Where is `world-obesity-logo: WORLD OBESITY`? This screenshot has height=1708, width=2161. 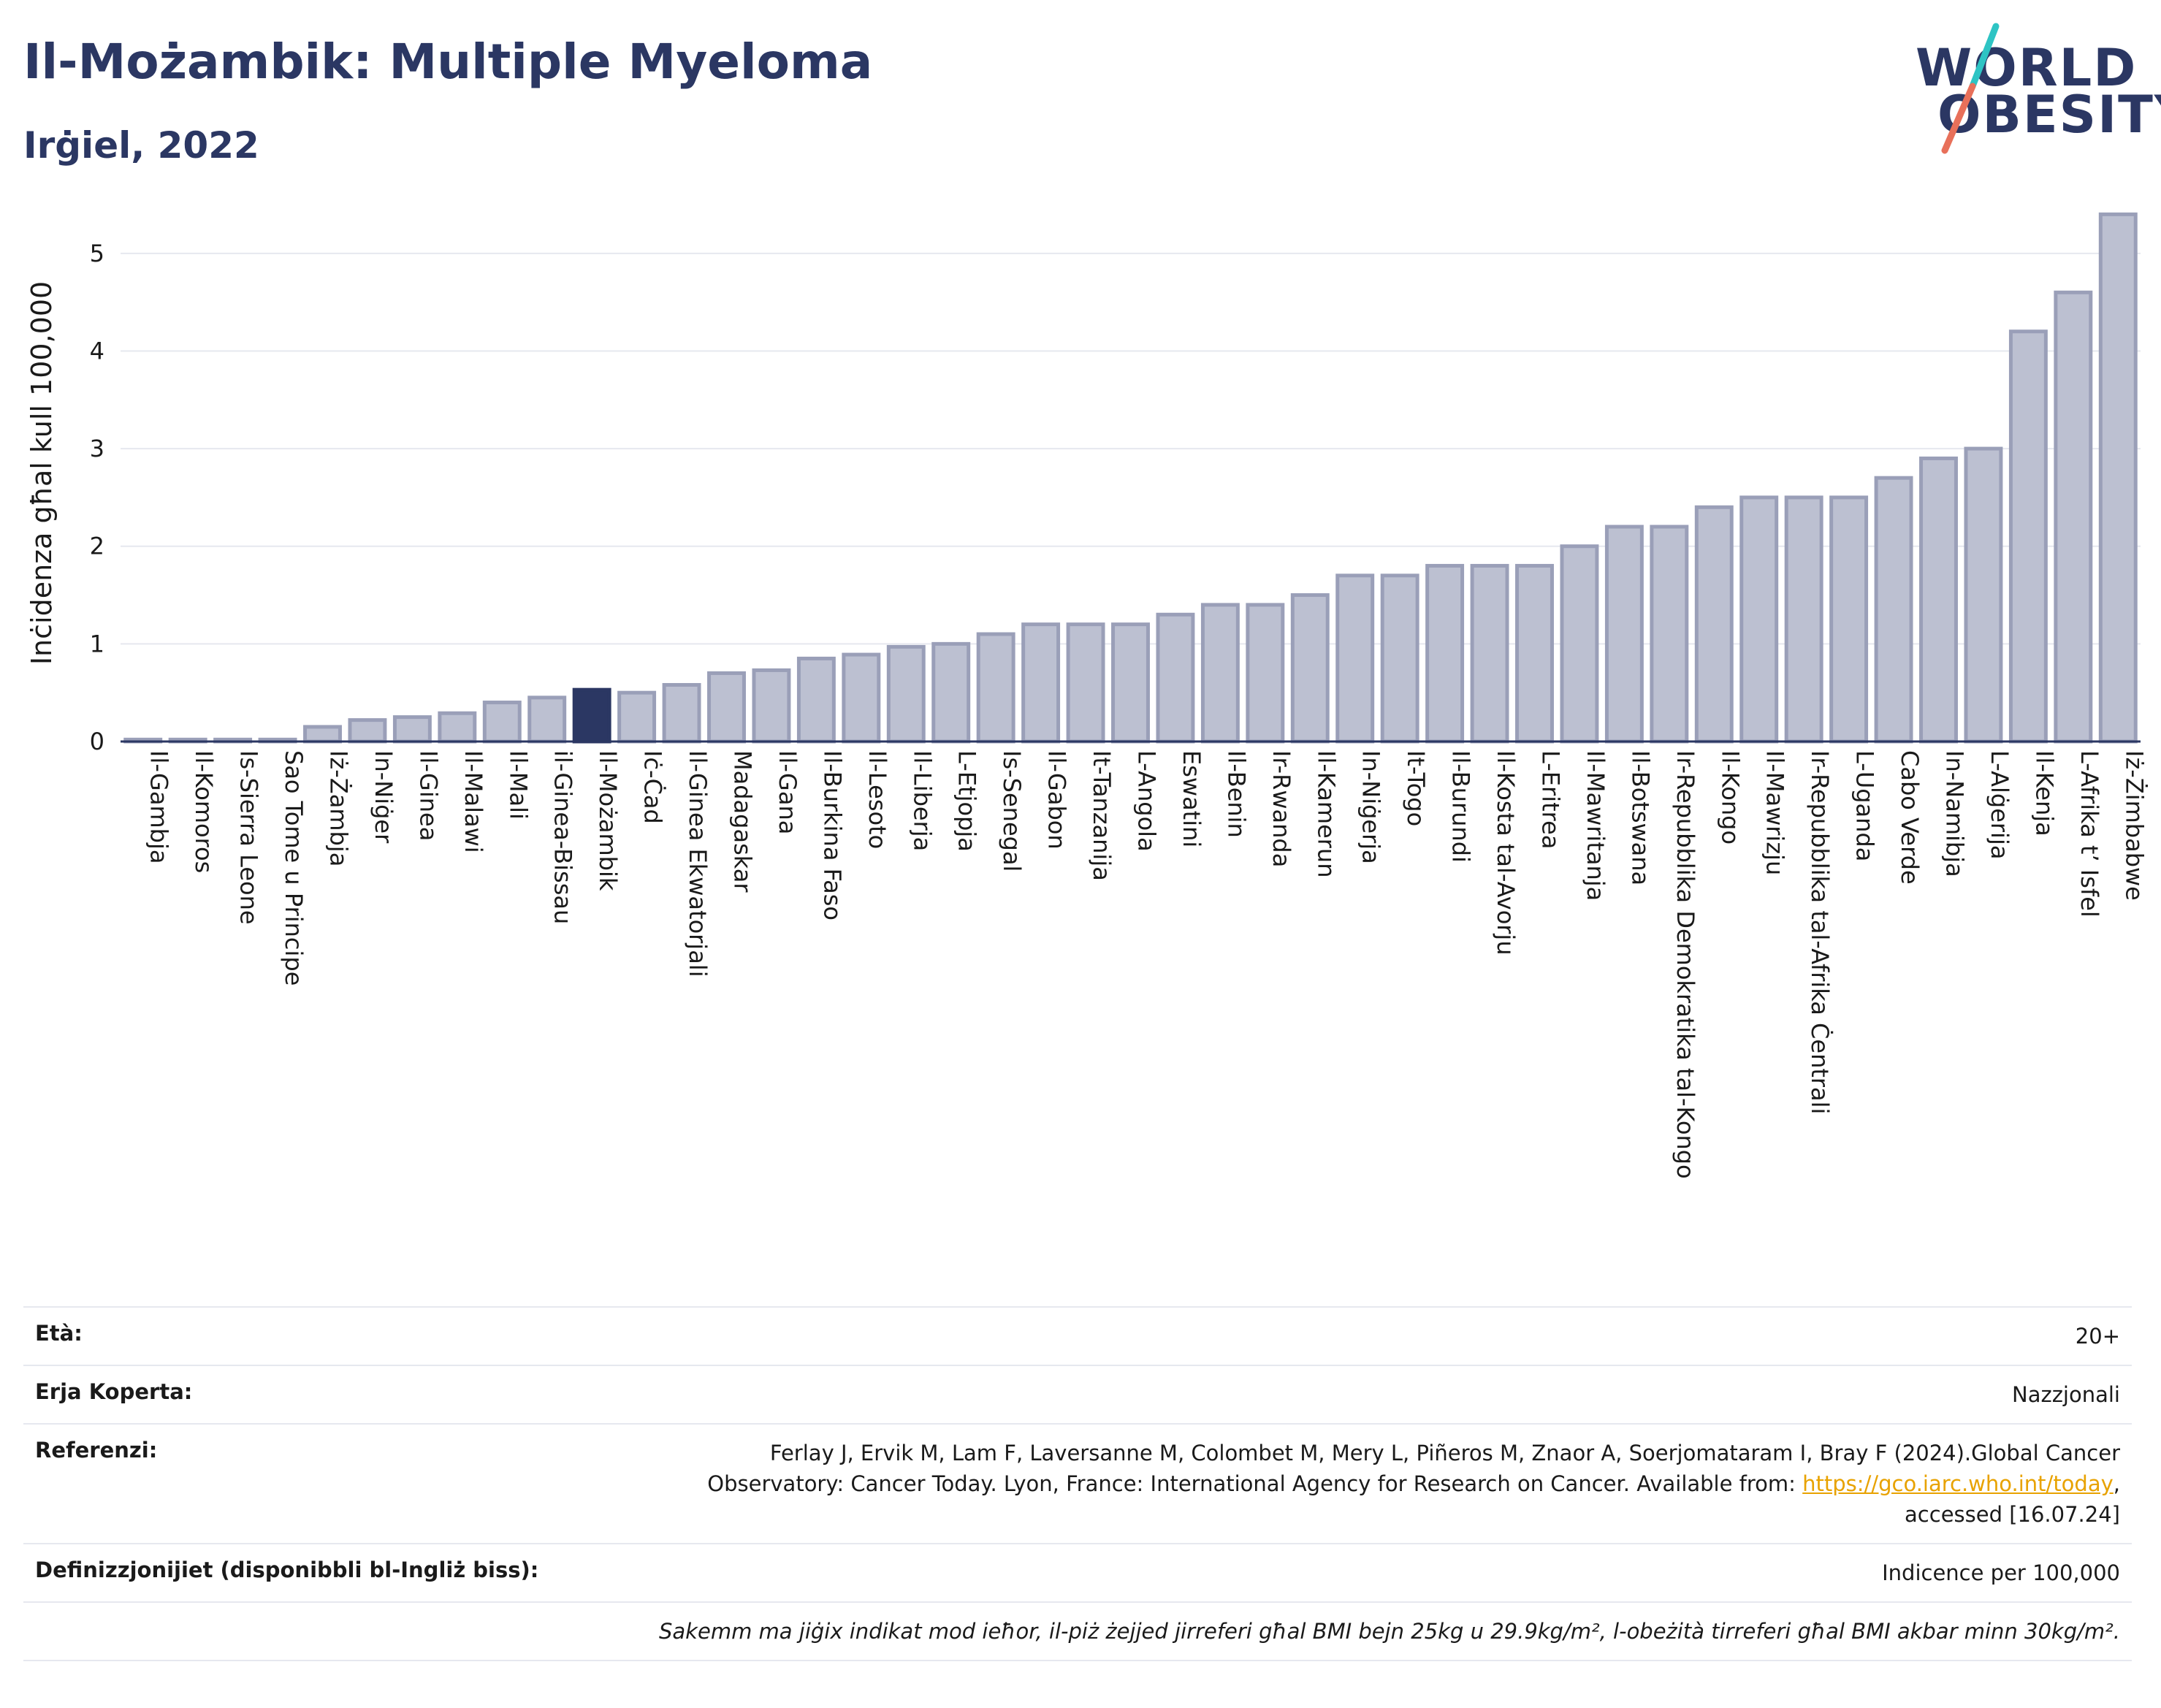 world-obesity-logo: WORLD OBESITY is located at coordinates (2030, 93).